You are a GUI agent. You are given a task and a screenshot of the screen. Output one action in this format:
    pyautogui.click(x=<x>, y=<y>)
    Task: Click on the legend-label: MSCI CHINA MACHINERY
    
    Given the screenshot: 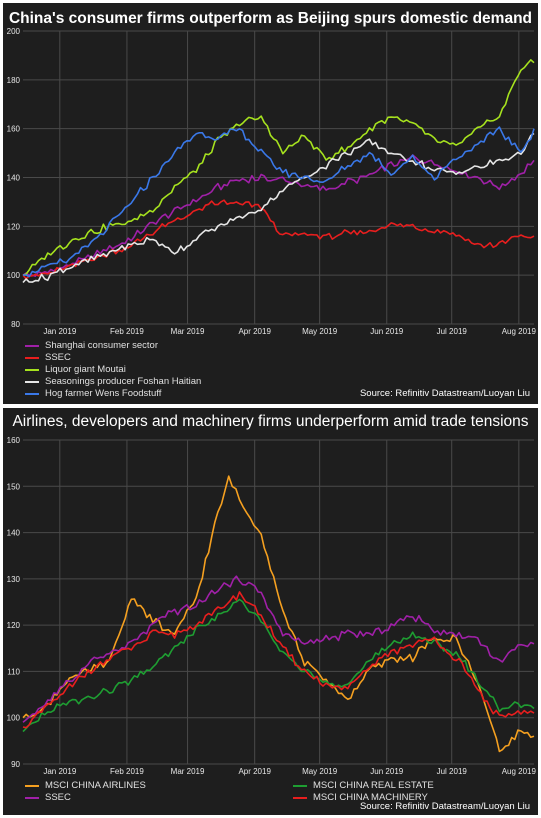 What is the action you would take?
    pyautogui.click(x=370, y=797)
    